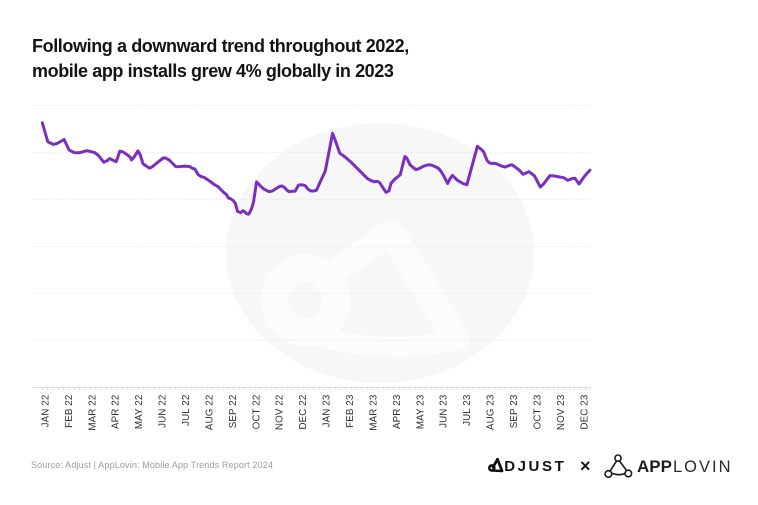 The height and width of the screenshot is (505, 758). Describe the element at coordinates (537, 411) in the screenshot. I see `svg-text: OCT 23` at that location.